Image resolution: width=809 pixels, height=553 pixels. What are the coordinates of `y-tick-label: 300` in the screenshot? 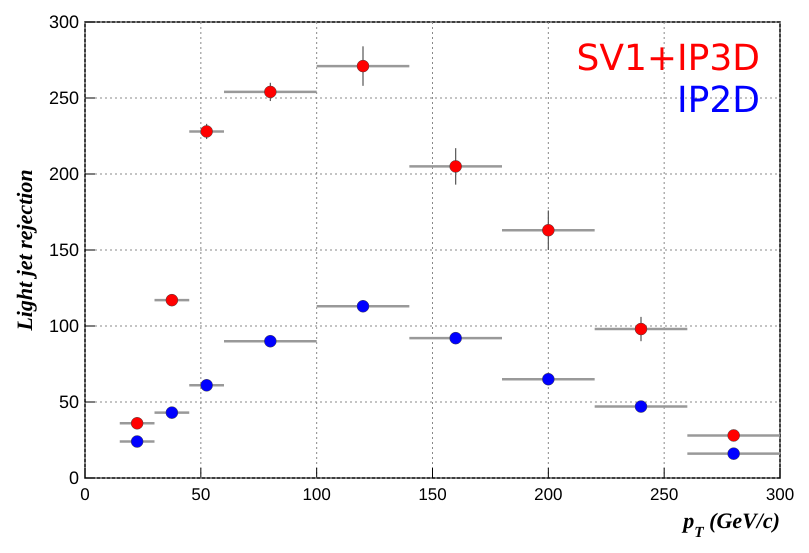 It's located at (63, 22).